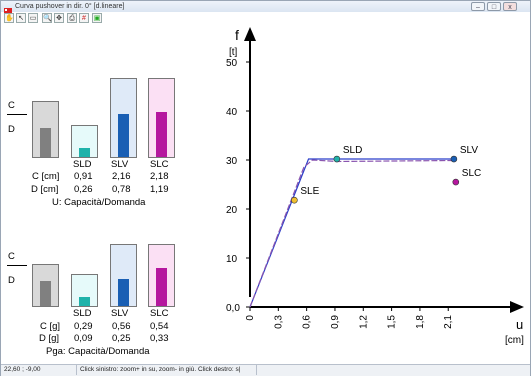 This screenshot has height=376, width=531. What do you see at coordinates (59, 18) in the screenshot?
I see `pan-icon: ✥` at bounding box center [59, 18].